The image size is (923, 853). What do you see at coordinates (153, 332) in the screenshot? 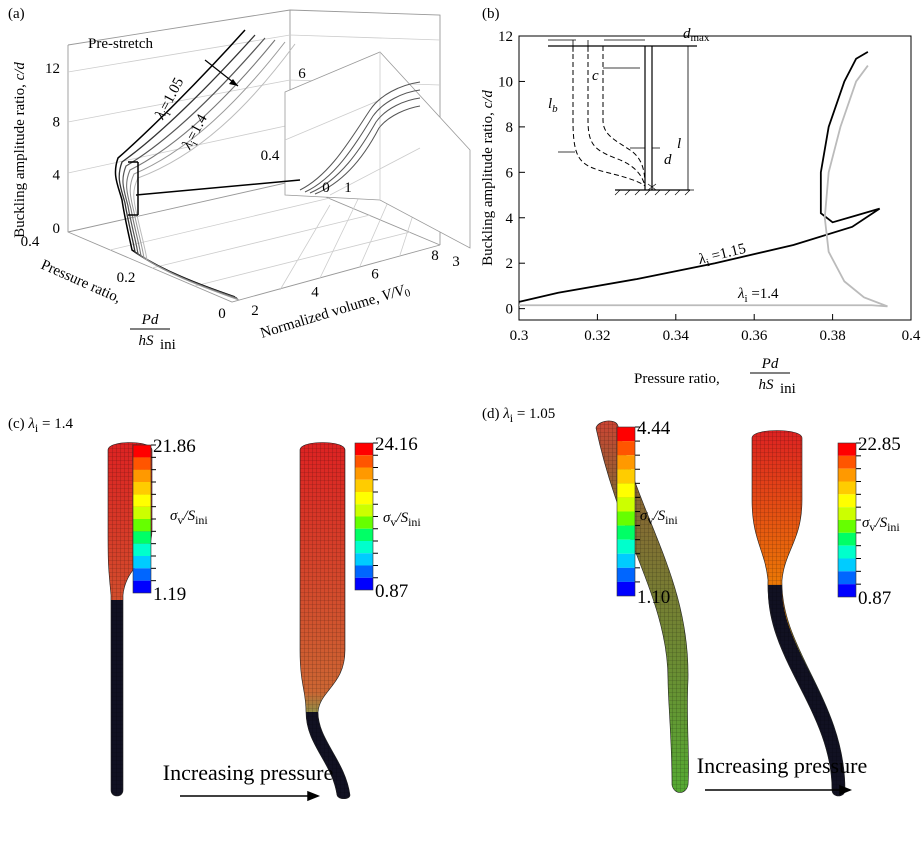
I see `p-axis-fraction: Pd hS ini` at bounding box center [153, 332].